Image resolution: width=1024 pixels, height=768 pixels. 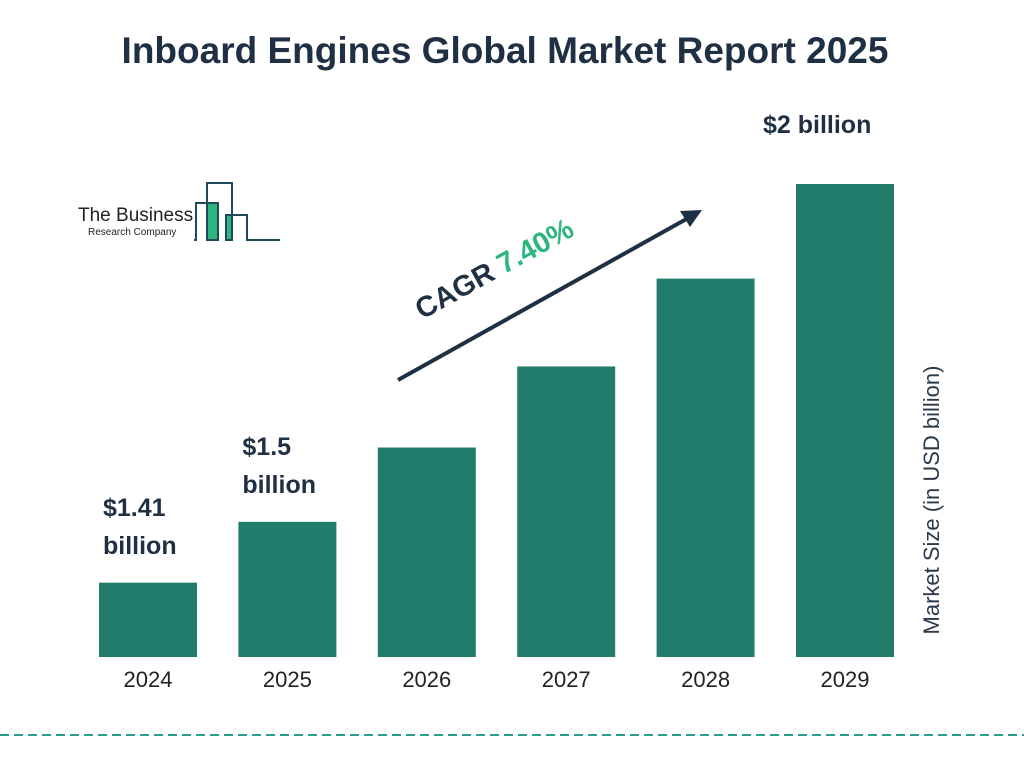 I want to click on data-label: $1.5 billion, so click(x=279, y=466).